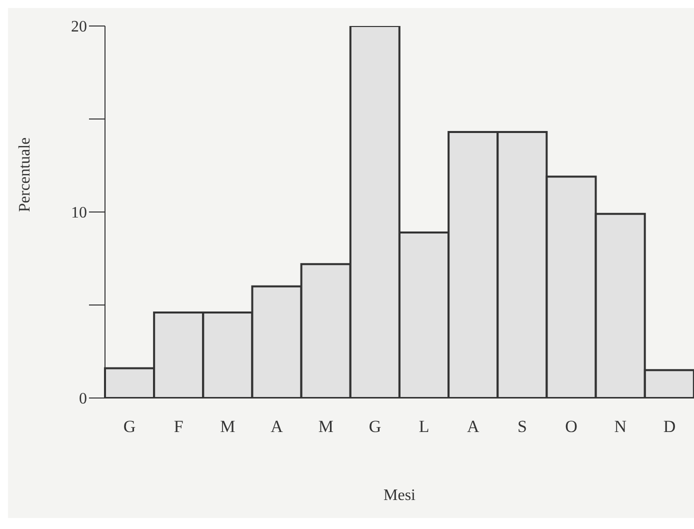 The image size is (694, 529). I want to click on x-tick-label: F, so click(179, 426).